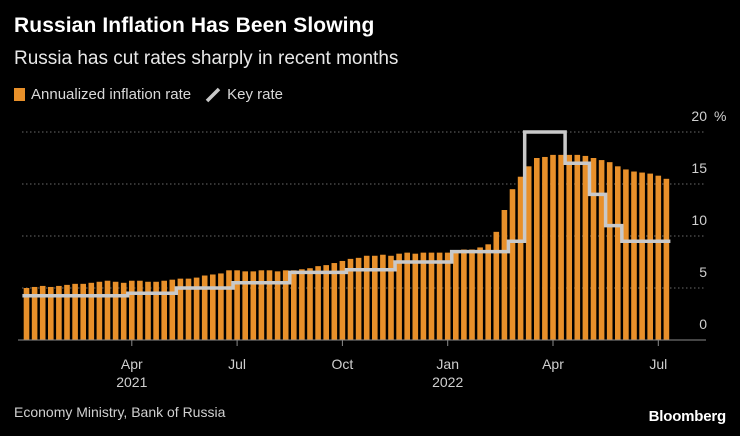 Image resolution: width=740 pixels, height=436 pixels. What do you see at coordinates (255, 94) in the screenshot?
I see `legend-label-key-rate: Key rate` at bounding box center [255, 94].